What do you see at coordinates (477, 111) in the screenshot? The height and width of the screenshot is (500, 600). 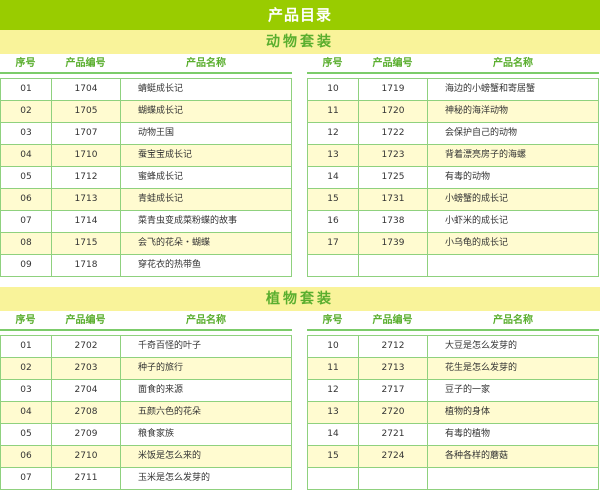 I see `cell-name: 神秘的海洋动物` at bounding box center [477, 111].